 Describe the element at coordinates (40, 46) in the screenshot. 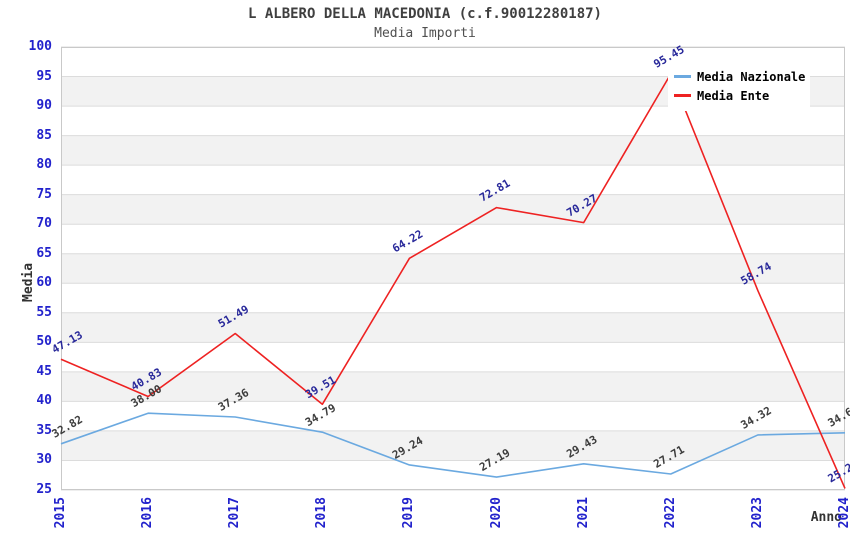

I see `y-tick-label: 100` at that location.